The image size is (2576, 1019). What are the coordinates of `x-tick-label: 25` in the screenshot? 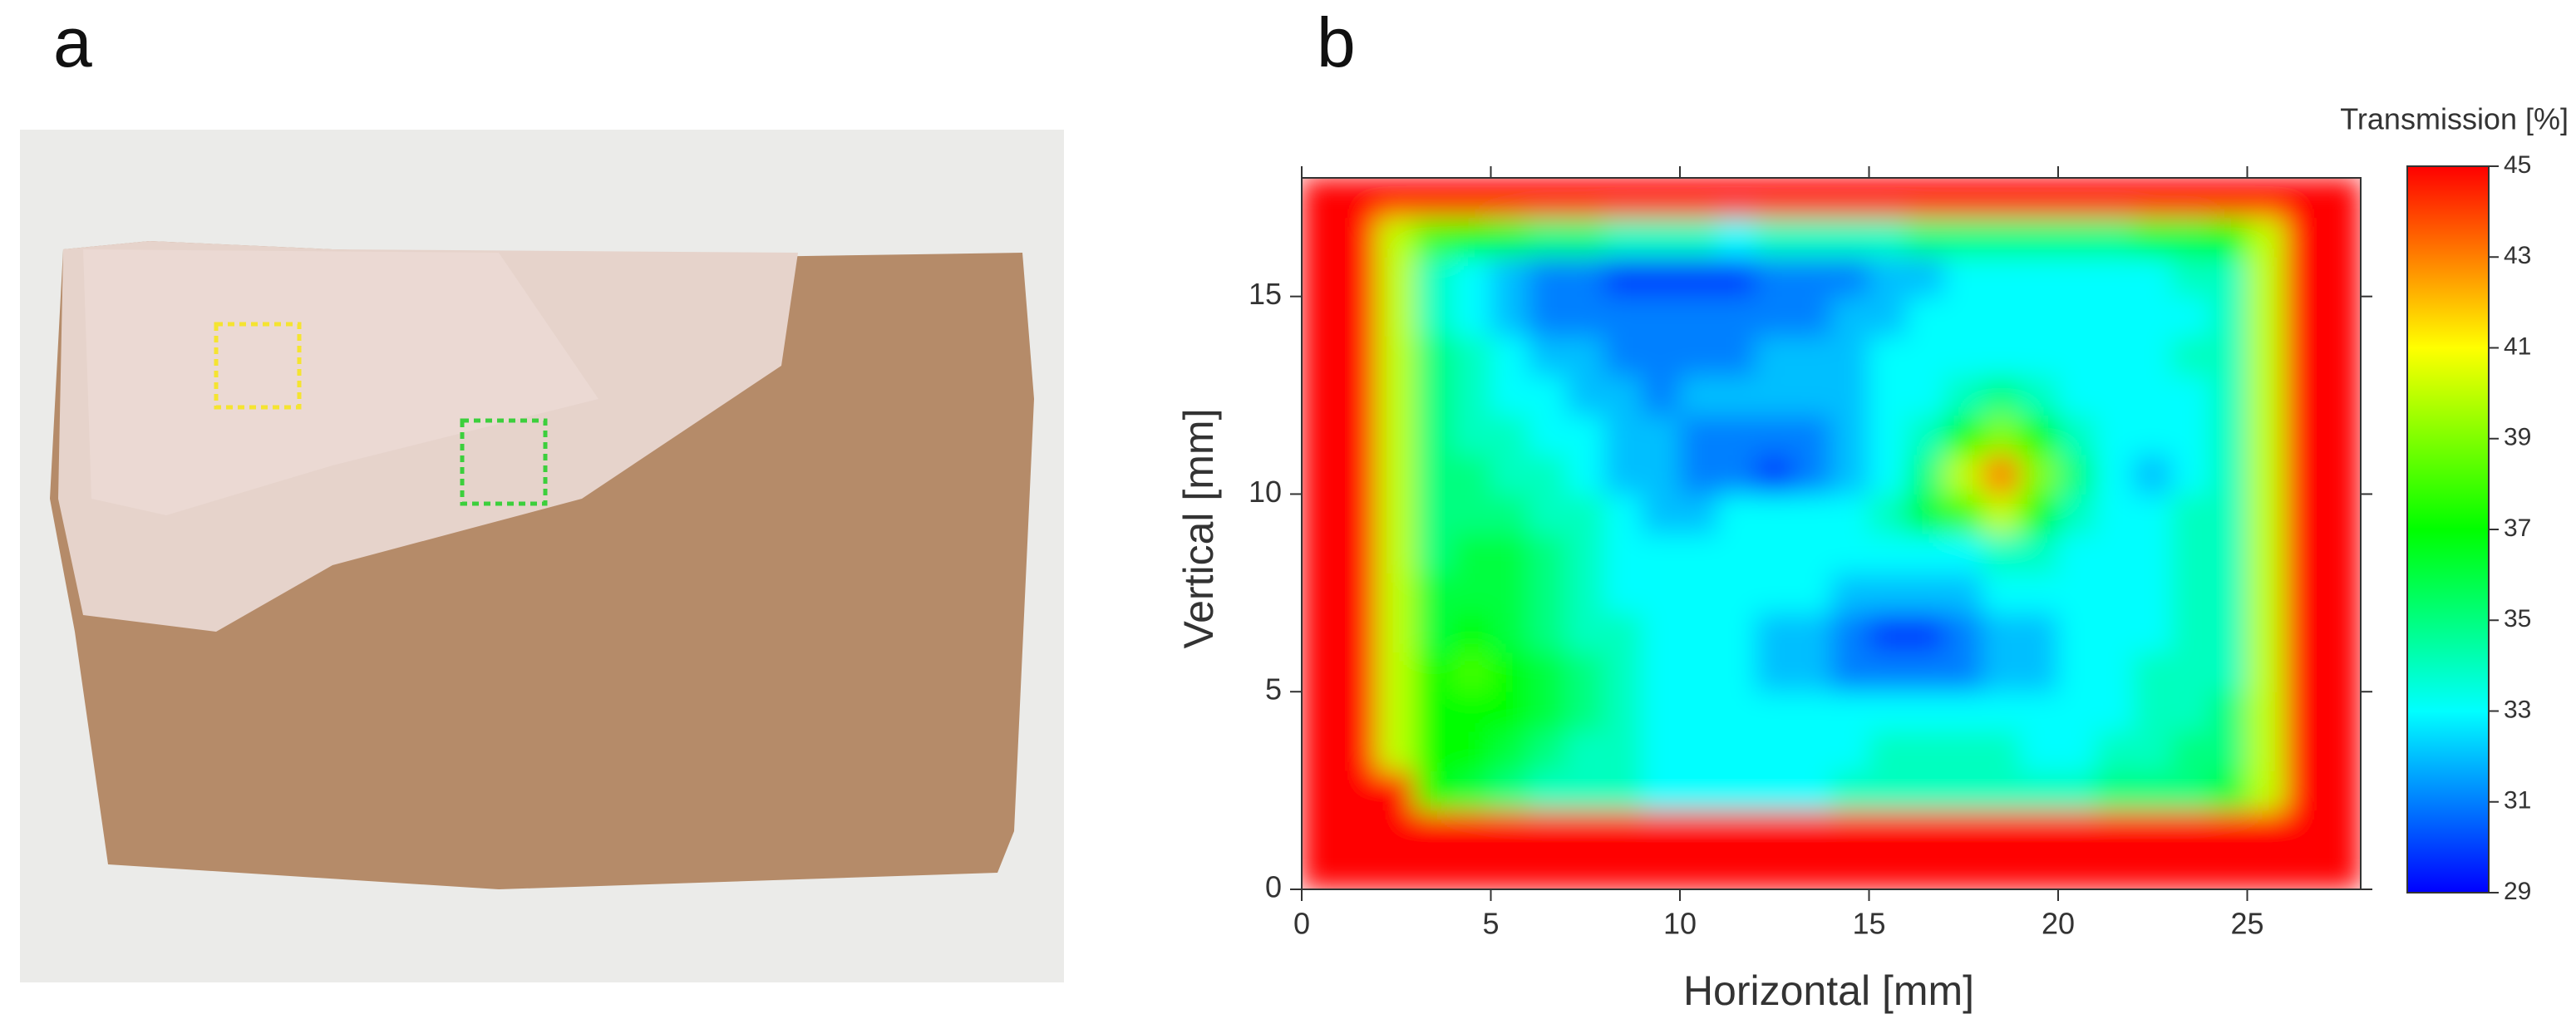 It's located at (2246, 924).